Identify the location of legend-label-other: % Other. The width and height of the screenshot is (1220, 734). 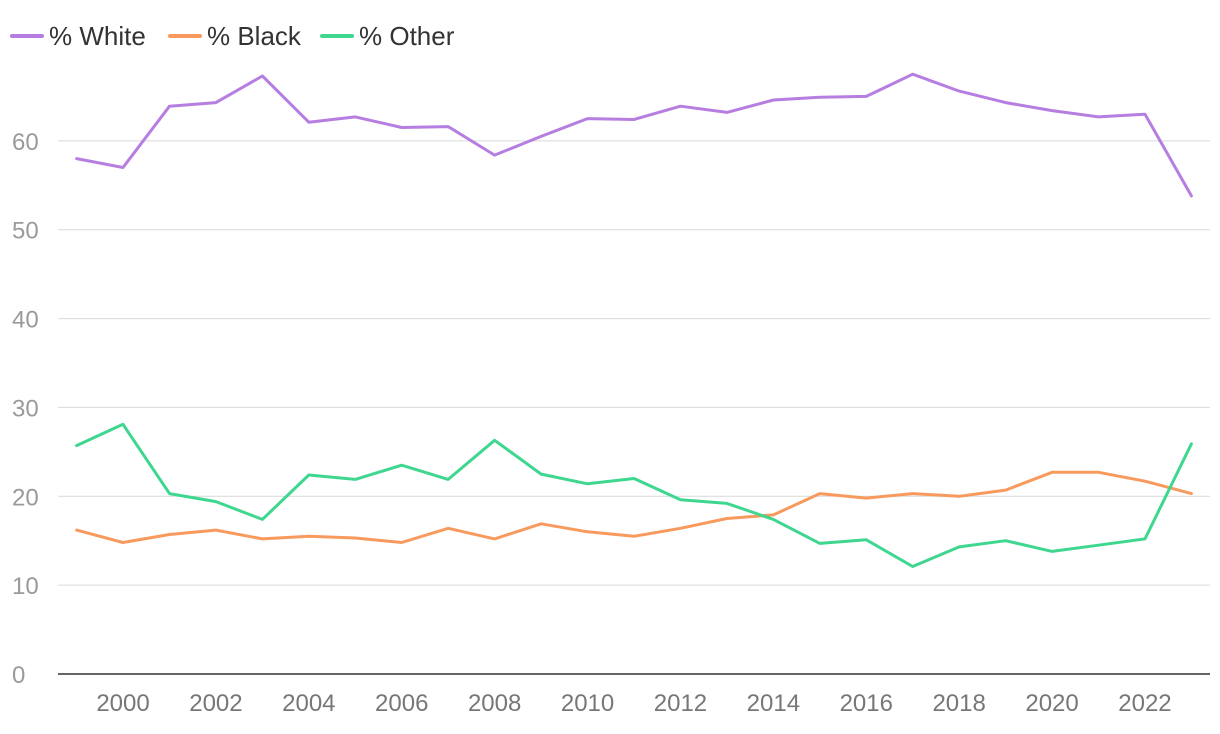
(407, 36).